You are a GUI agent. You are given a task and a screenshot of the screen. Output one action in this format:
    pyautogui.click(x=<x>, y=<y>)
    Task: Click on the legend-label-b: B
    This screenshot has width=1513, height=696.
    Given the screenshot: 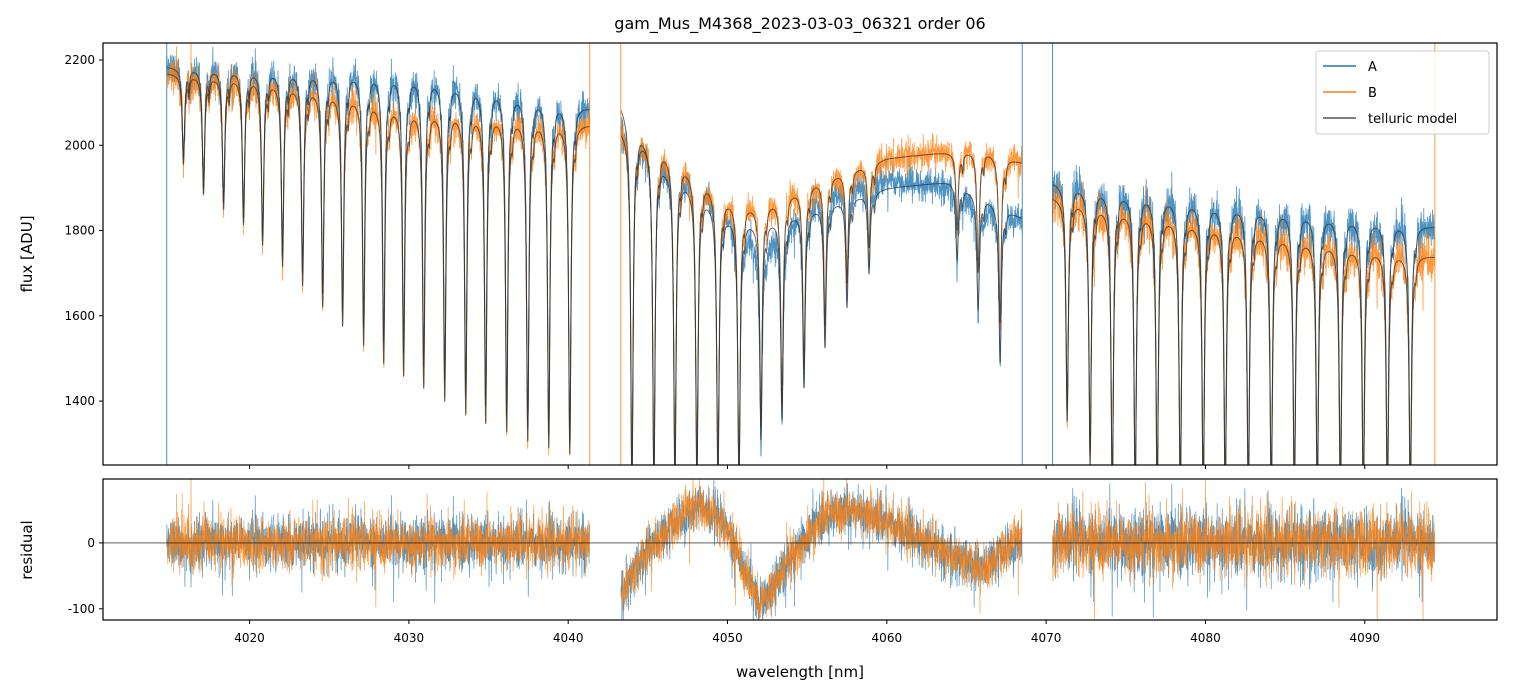 What is the action you would take?
    pyautogui.click(x=1372, y=93)
    